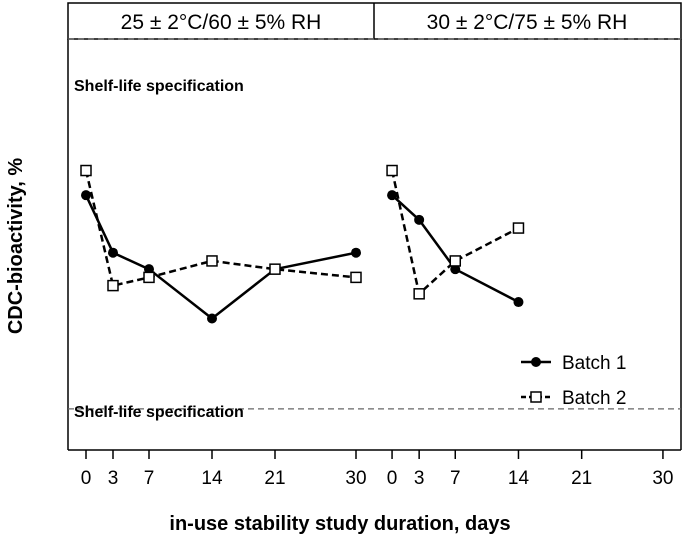 Image resolution: width=685 pixels, height=539 pixels. What do you see at coordinates (221, 22) in the screenshot?
I see `strip-label-1: 25 ± 2°C/60 ± 5% RH` at bounding box center [221, 22].